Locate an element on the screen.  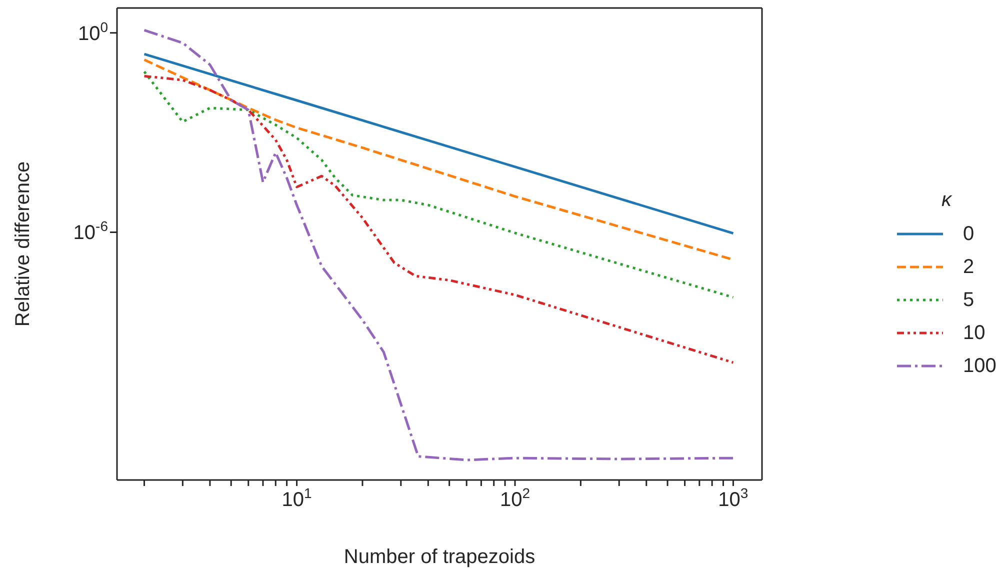
legend-label: 100 is located at coordinates (979, 366).